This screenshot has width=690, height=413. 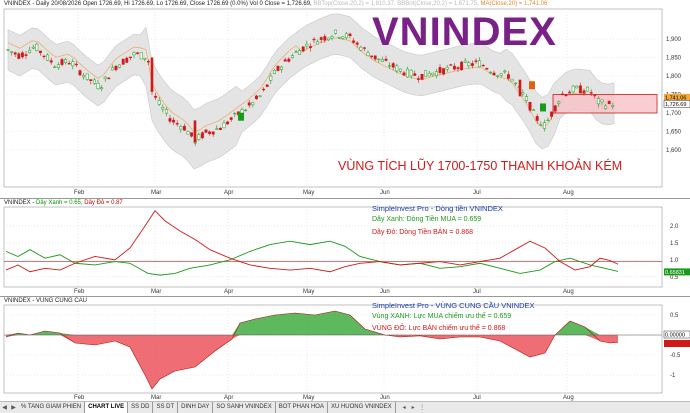 I want to click on tab-nav-next-icon: ▶, so click(x=13, y=408).